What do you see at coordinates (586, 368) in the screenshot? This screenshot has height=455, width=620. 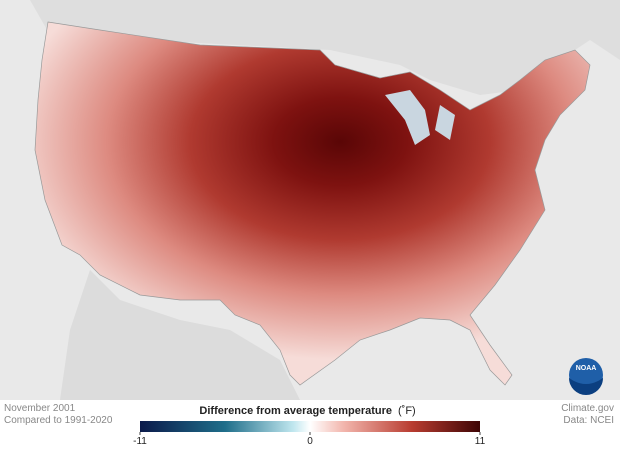 I see `noaa-logo-text: NOAA` at bounding box center [586, 368].